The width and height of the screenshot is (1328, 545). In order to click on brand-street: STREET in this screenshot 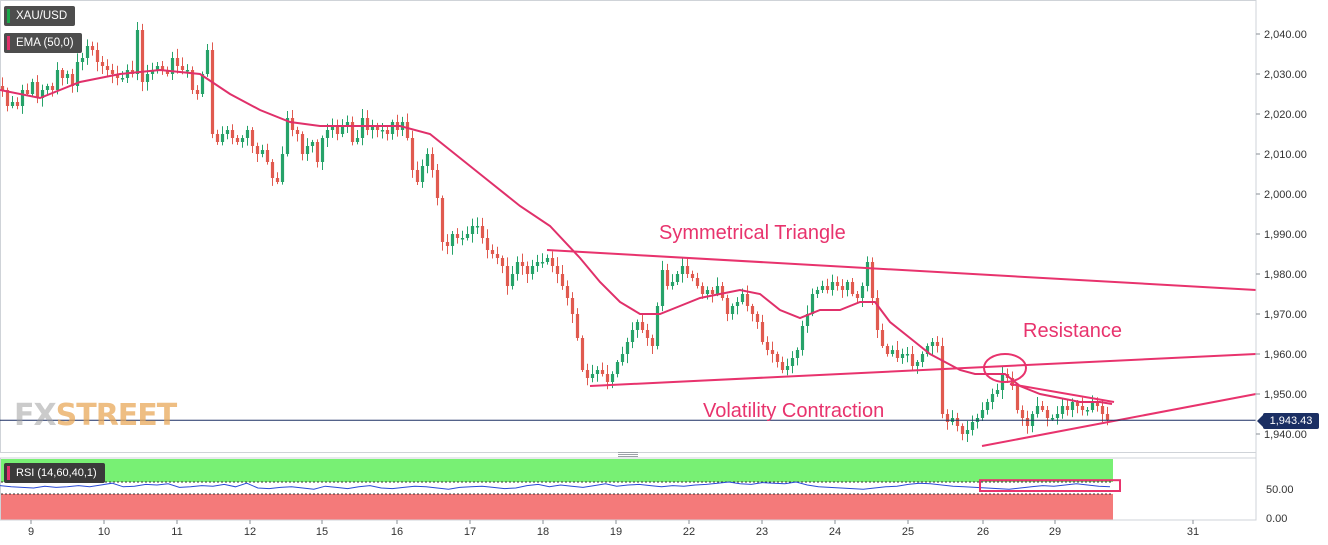, I will do `click(116, 415)`.